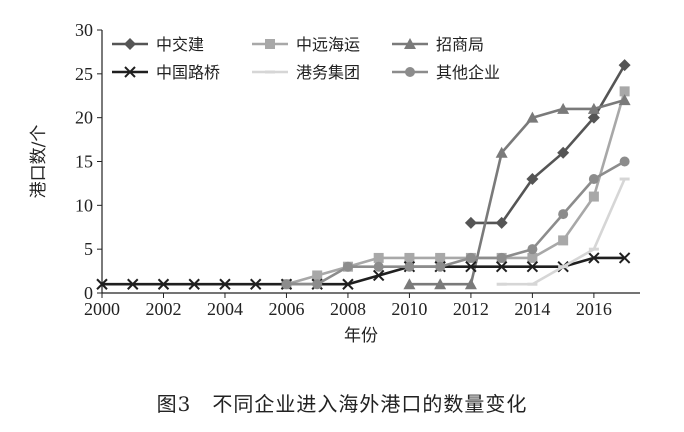 The width and height of the screenshot is (684, 432). What do you see at coordinates (348, 309) in the screenshot?
I see `x-tick-label: 2008` at bounding box center [348, 309].